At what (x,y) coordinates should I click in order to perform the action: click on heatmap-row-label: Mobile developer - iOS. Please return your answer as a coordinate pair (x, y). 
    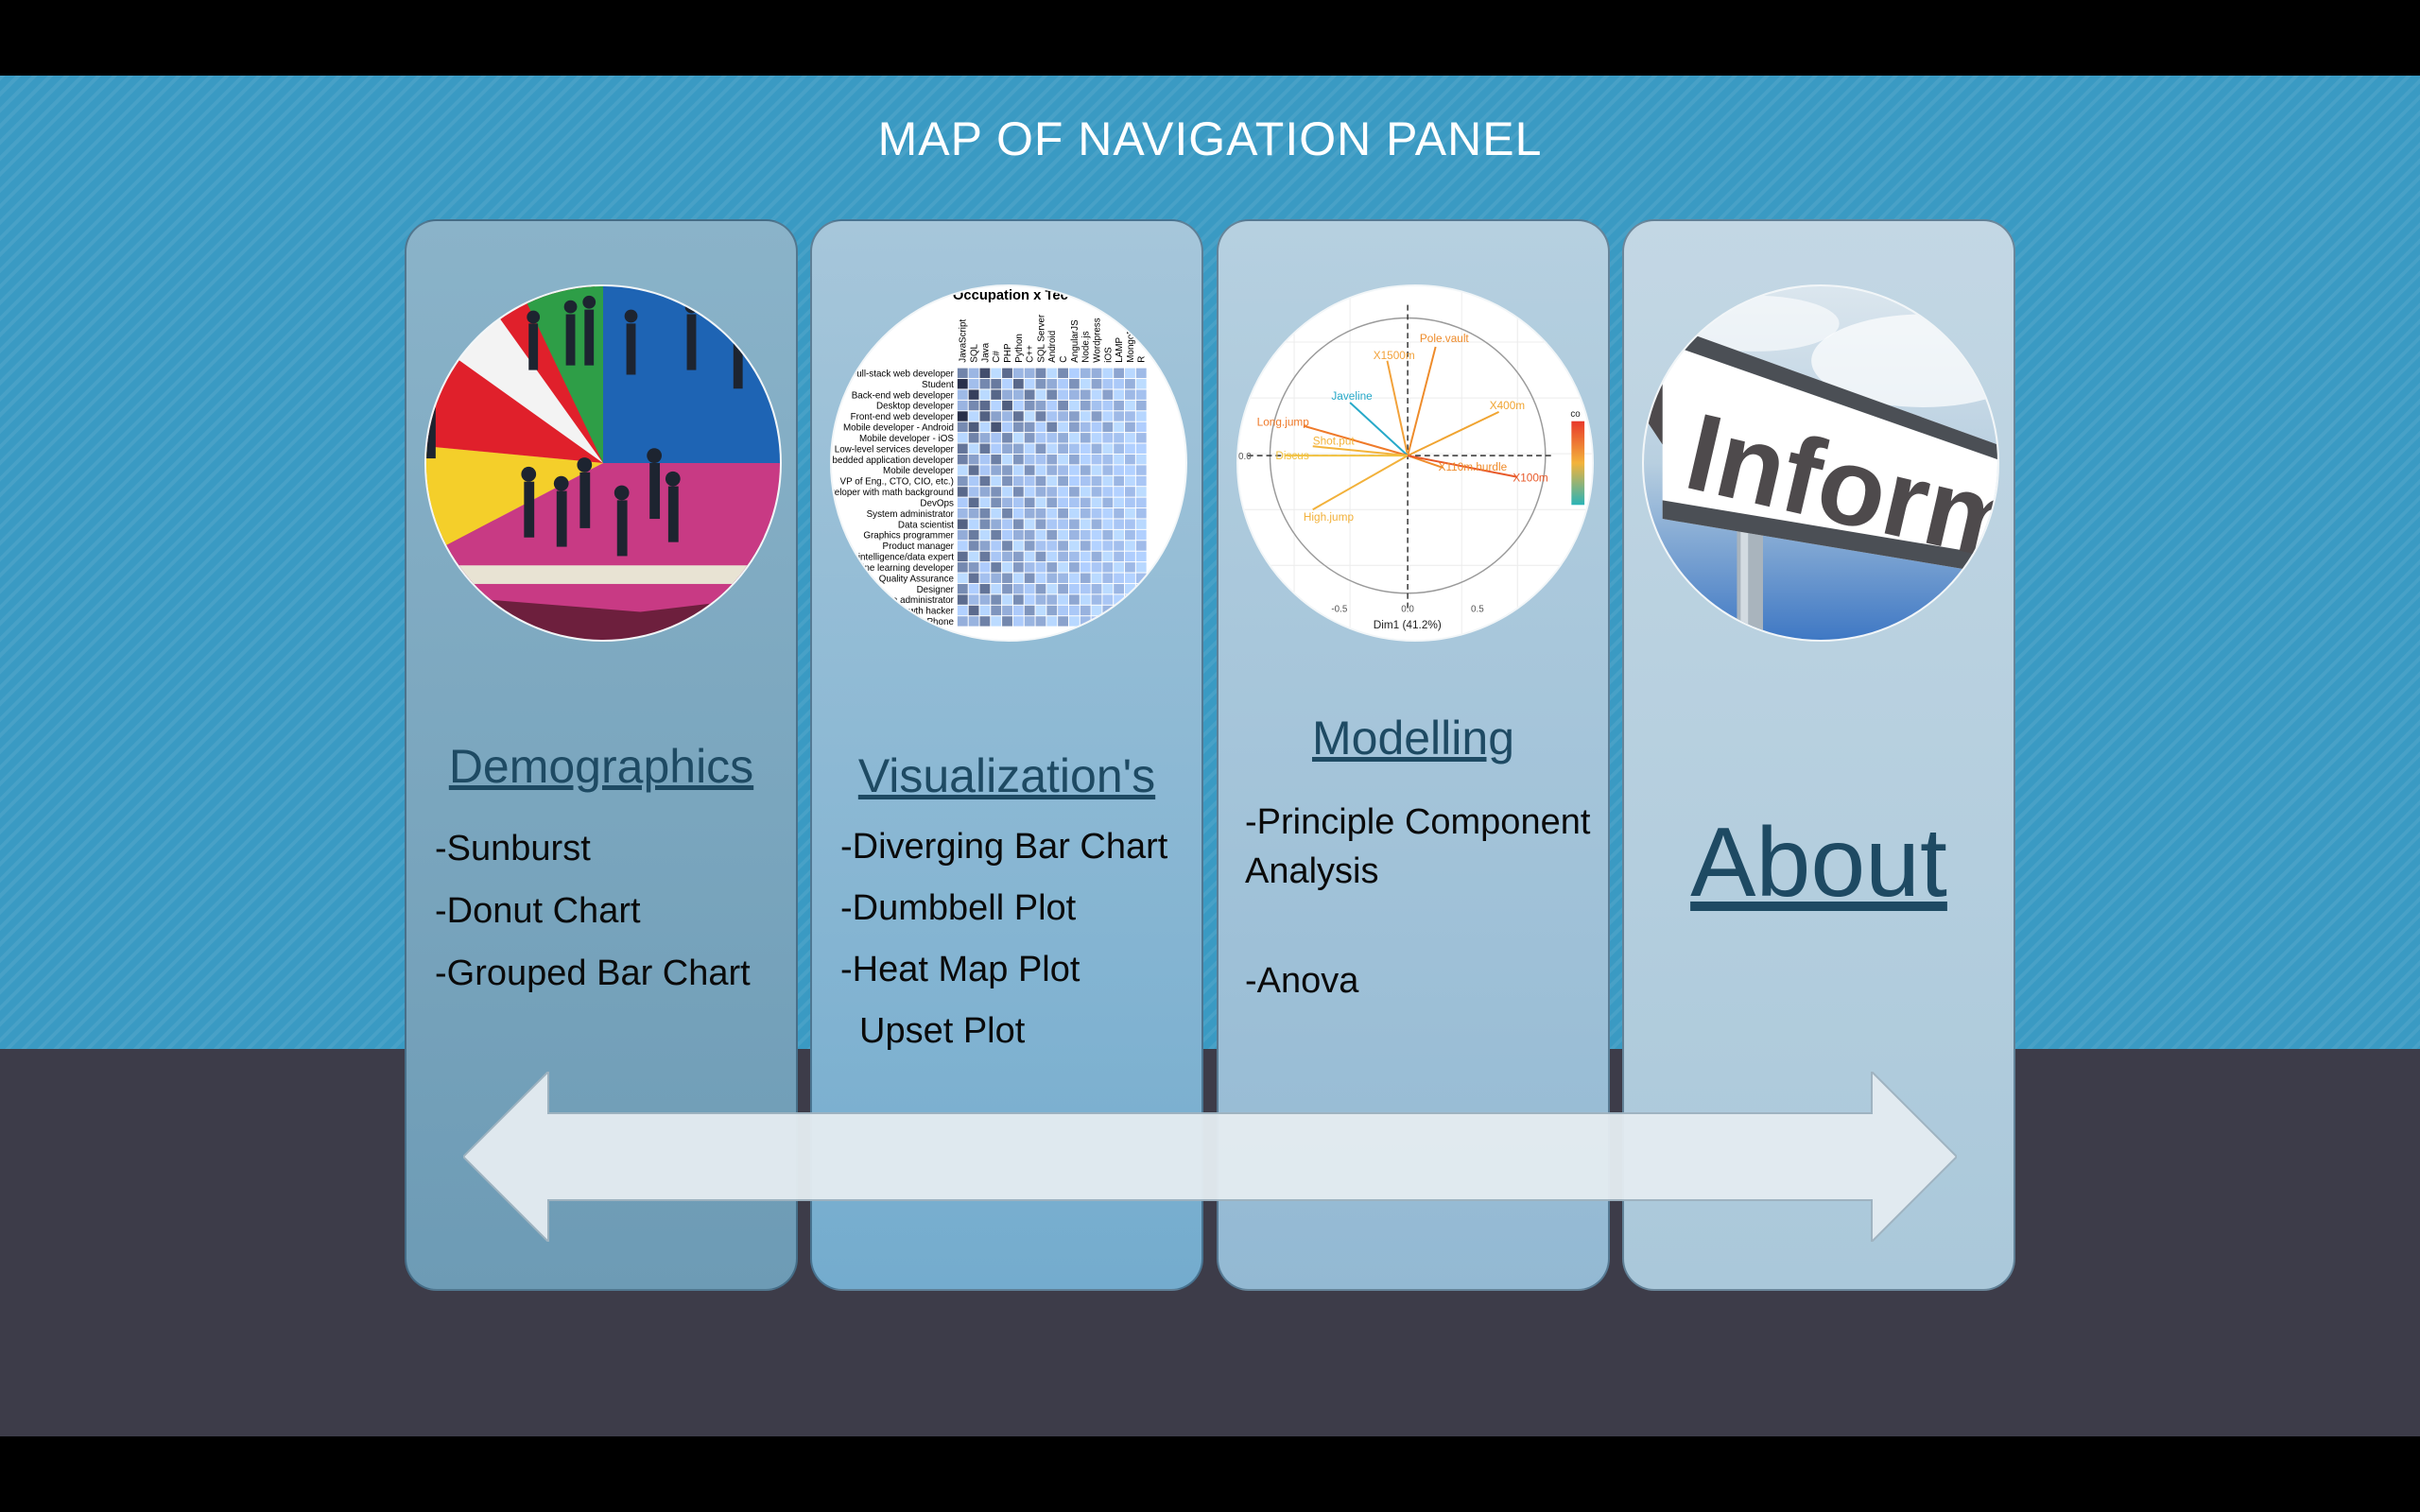
    Looking at the image, I should click on (906, 439).